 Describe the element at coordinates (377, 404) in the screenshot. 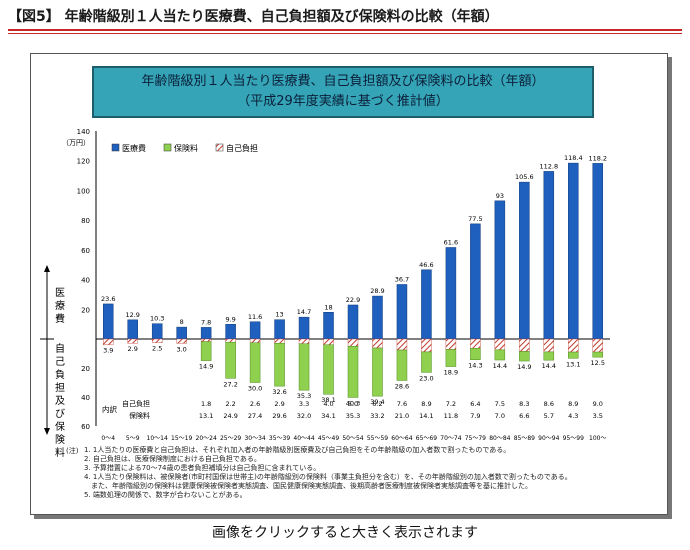

I see `table-cell-0-11: 6.2` at that location.